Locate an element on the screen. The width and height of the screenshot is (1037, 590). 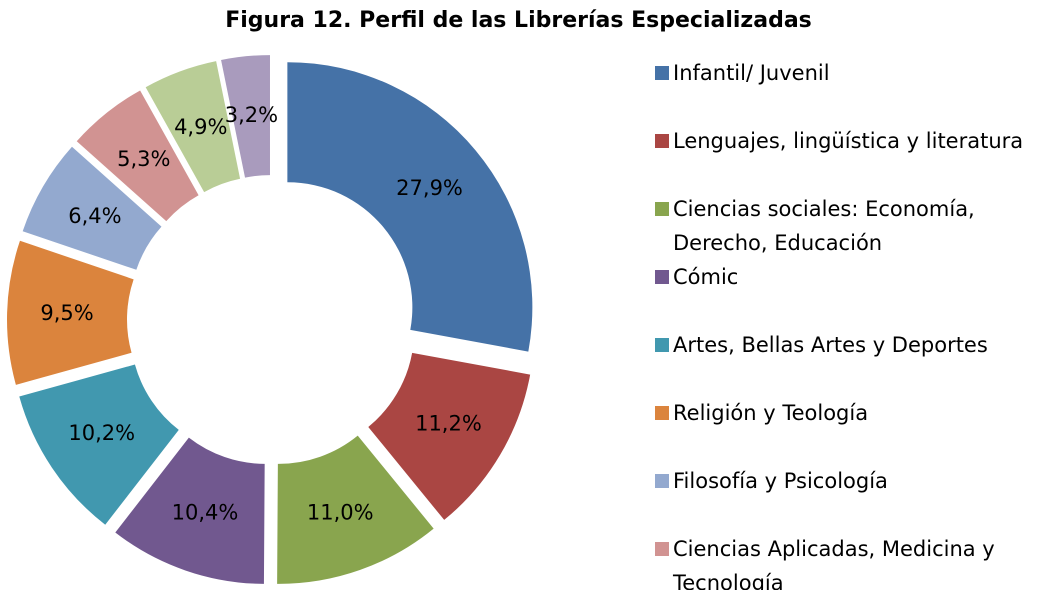
legend-item: Cómic is located at coordinates (845, 294).